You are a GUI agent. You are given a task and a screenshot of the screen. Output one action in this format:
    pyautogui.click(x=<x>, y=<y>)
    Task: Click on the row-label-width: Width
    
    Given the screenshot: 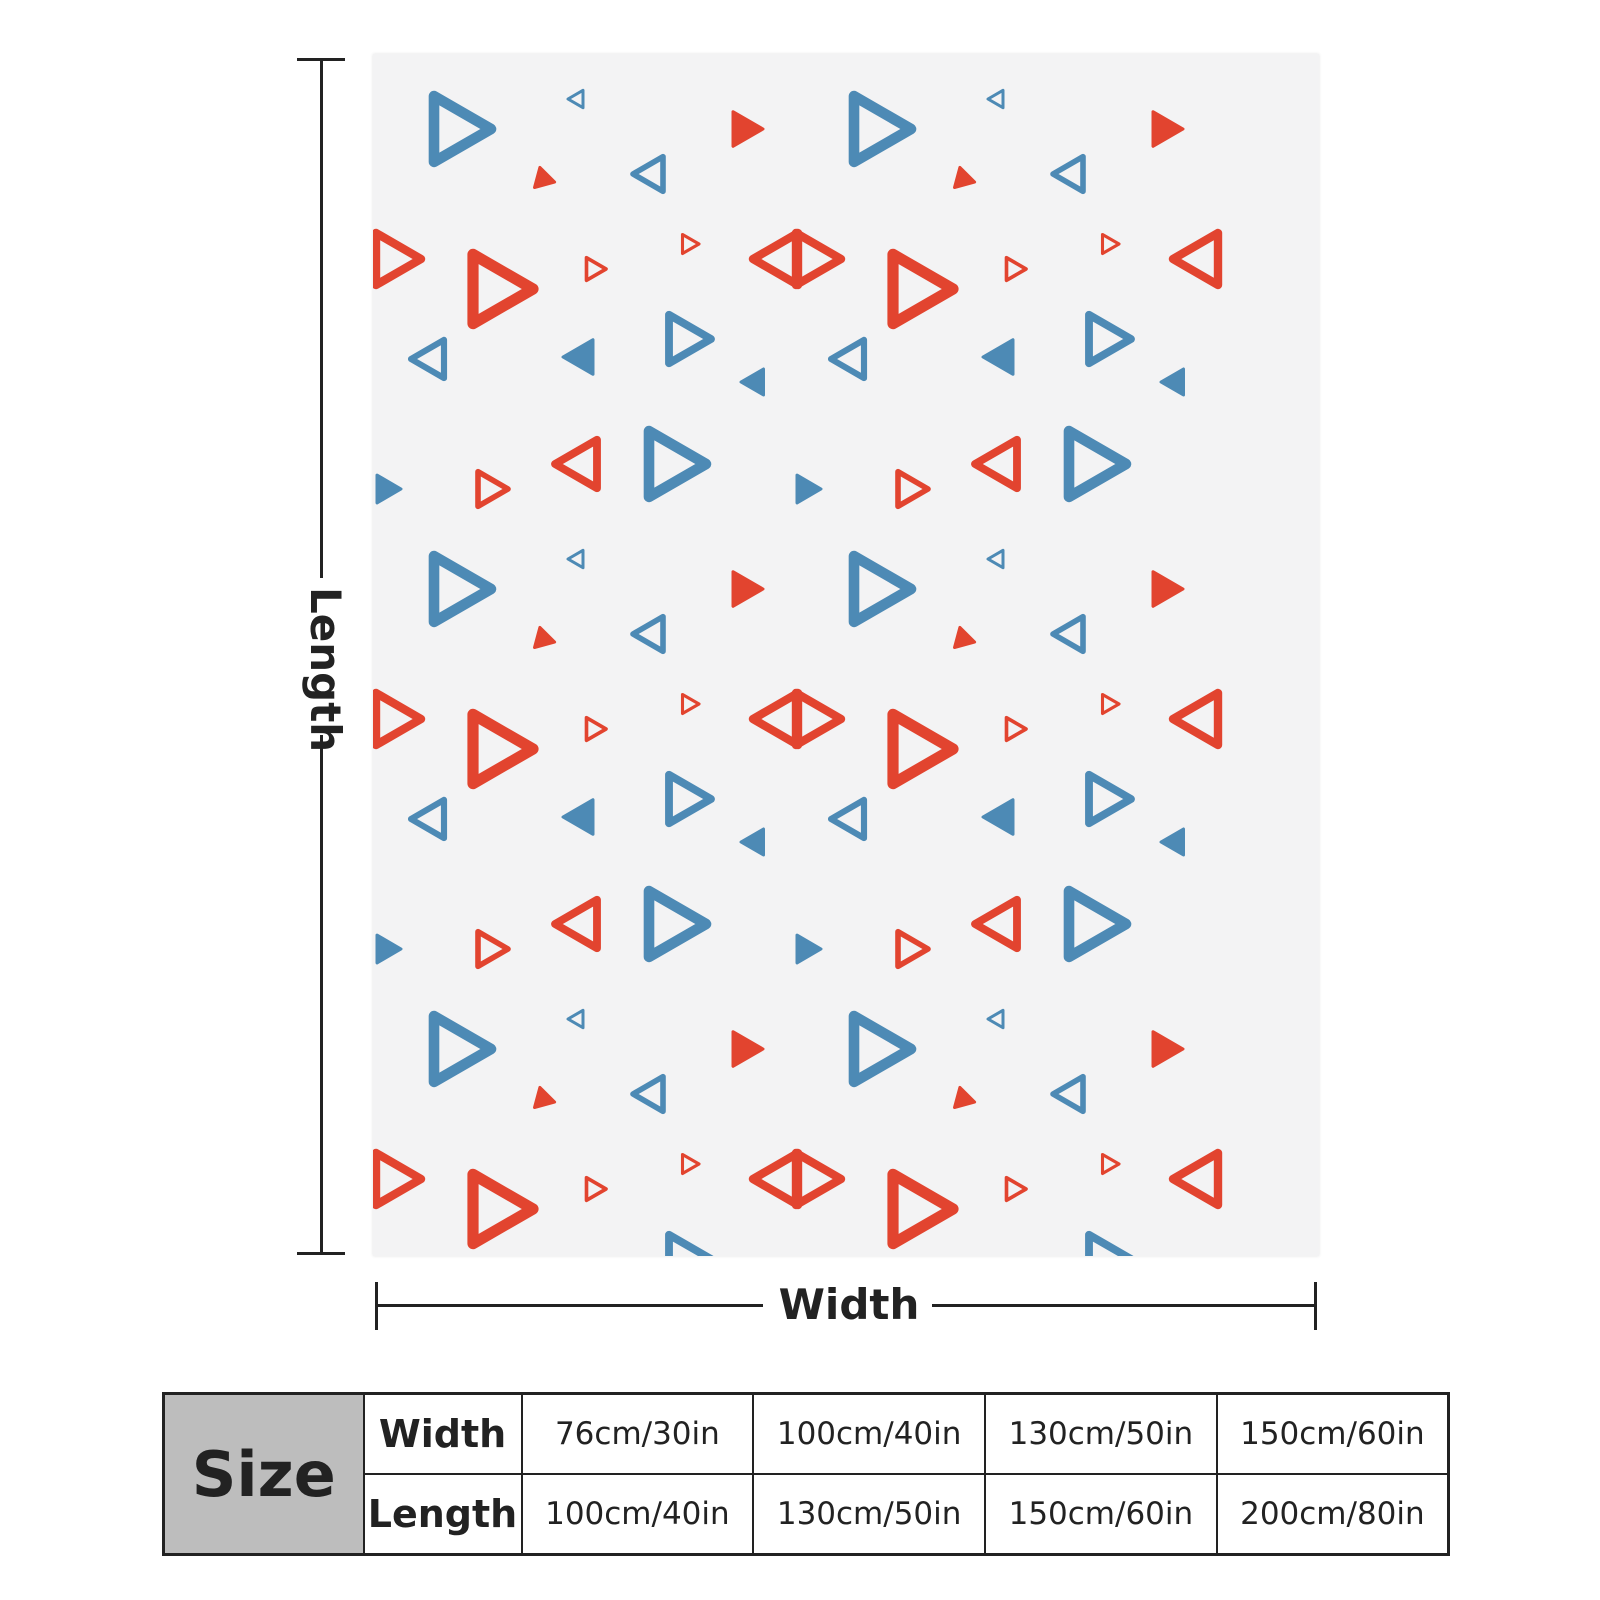 What is the action you would take?
    pyautogui.click(x=442, y=1433)
    